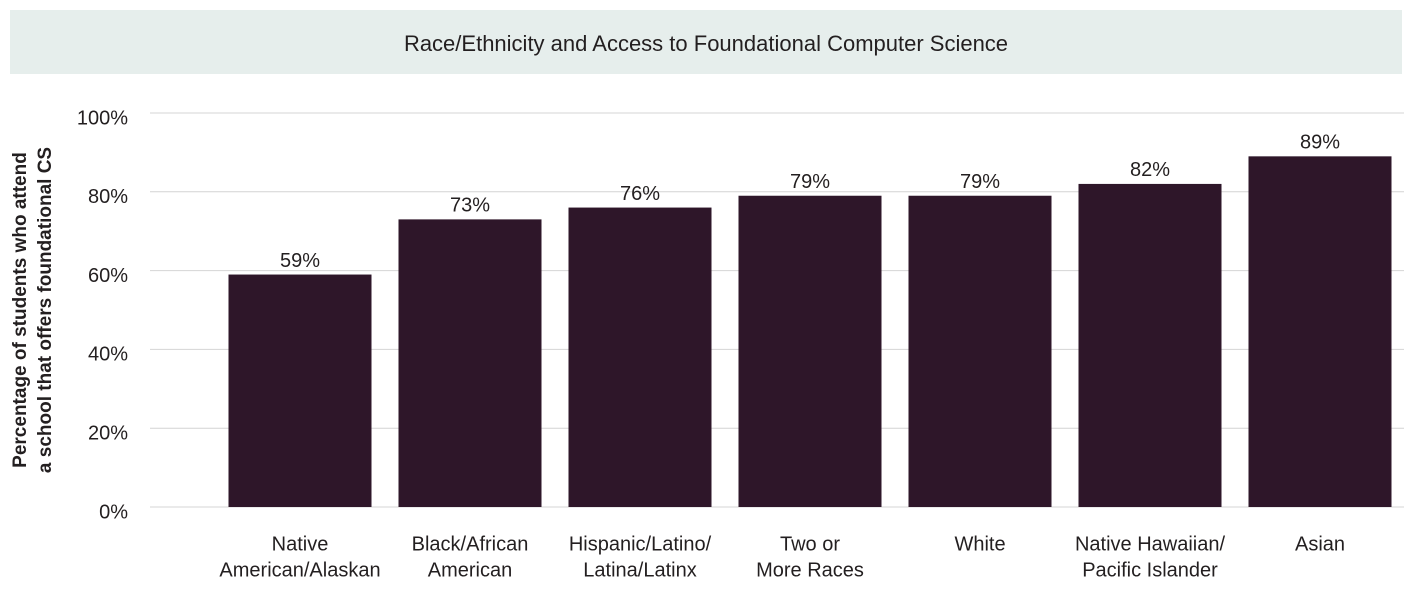 This screenshot has height=602, width=1414. I want to click on y-axis-label-line: Percentage of students who attend, so click(20, 310).